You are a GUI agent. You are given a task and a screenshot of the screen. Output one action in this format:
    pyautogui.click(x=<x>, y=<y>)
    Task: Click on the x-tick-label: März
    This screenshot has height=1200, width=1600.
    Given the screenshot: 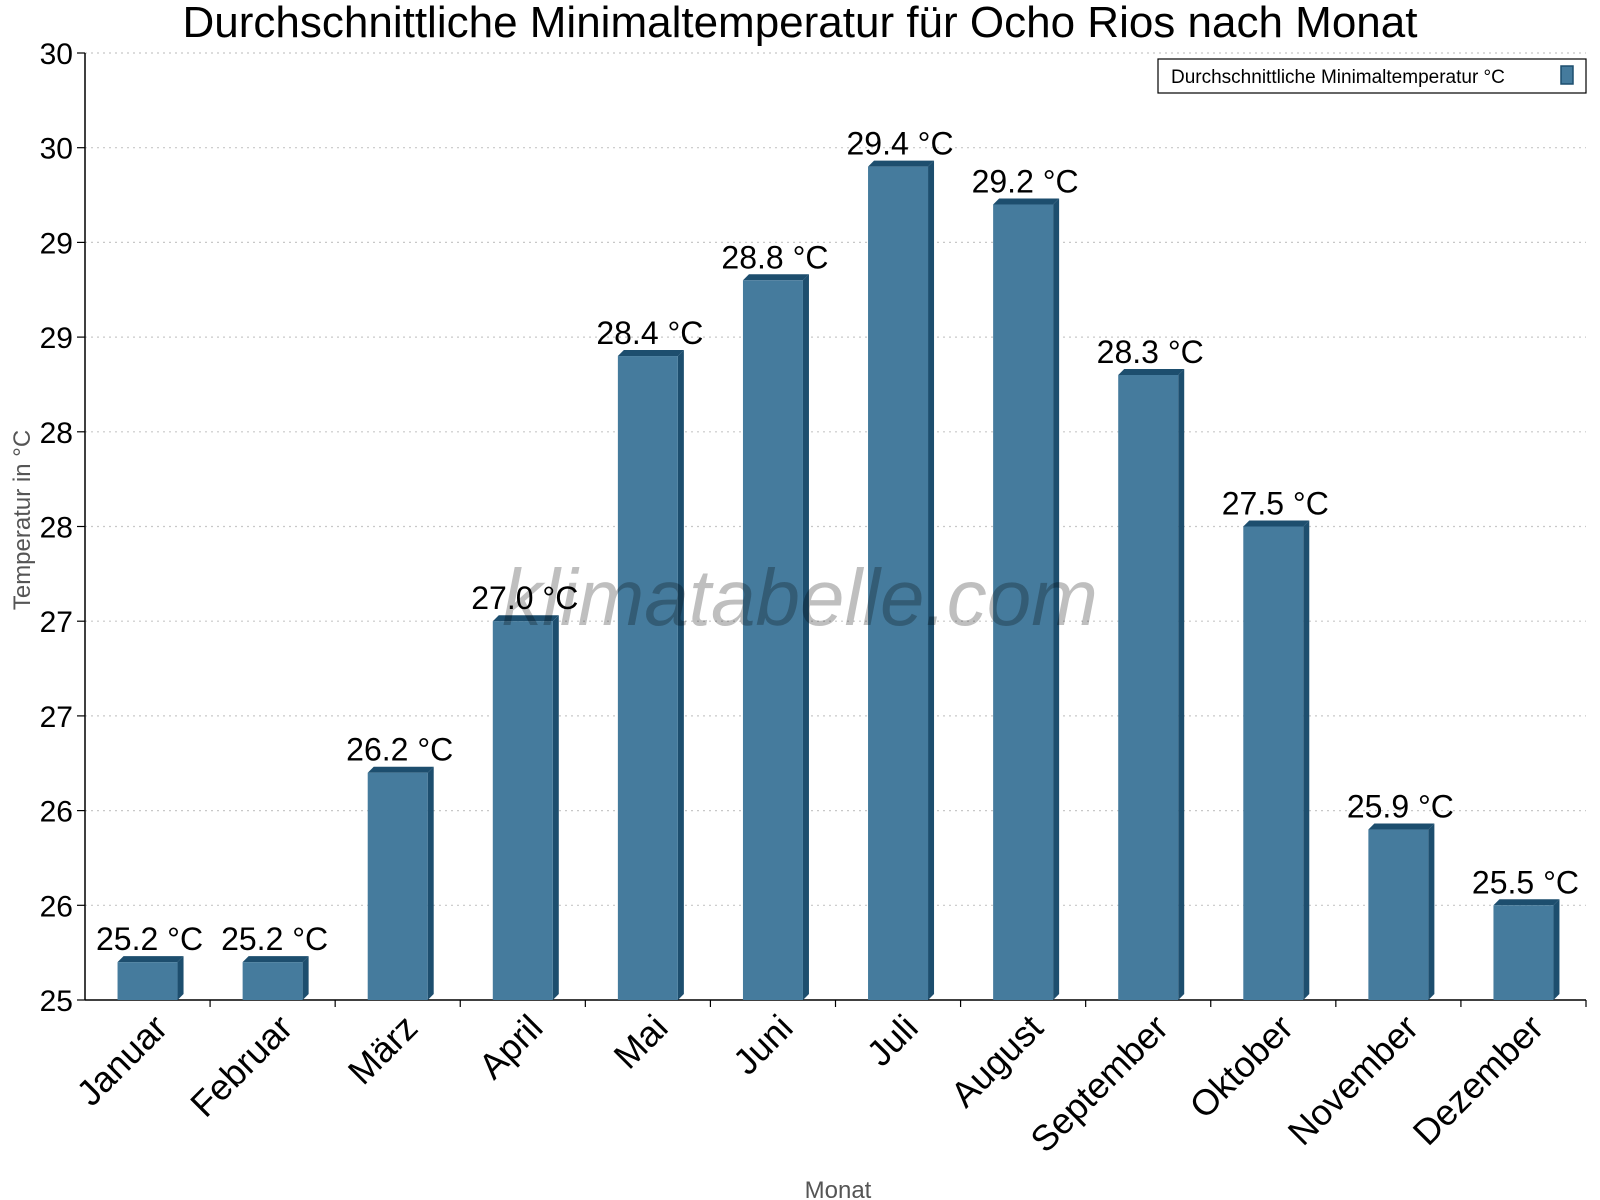 What is the action you would take?
    pyautogui.click(x=383, y=1050)
    